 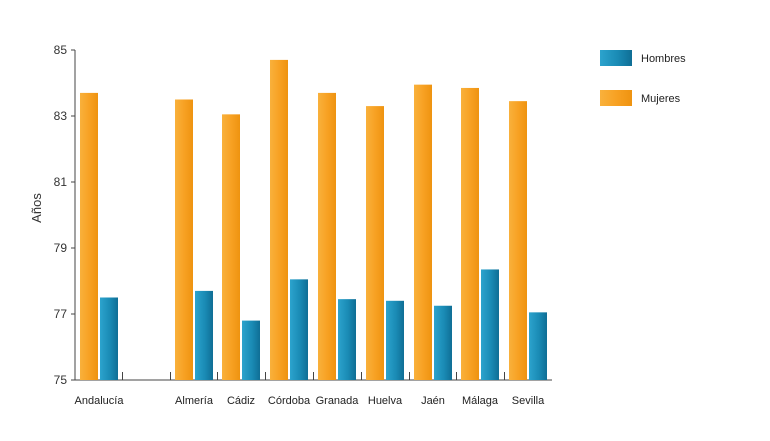 What do you see at coordinates (61, 182) in the screenshot?
I see `y-tick-label: 81` at bounding box center [61, 182].